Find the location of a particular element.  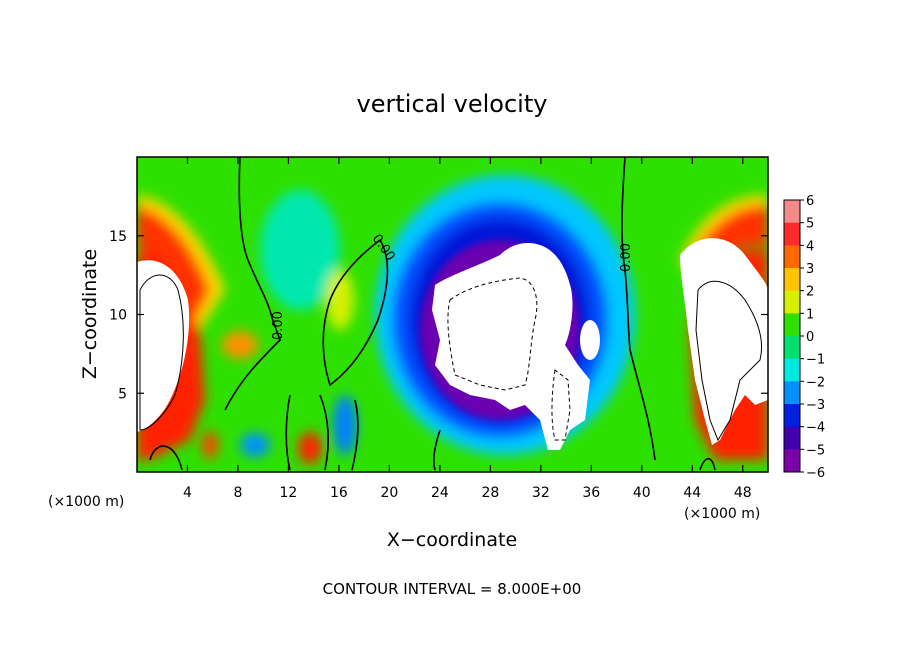

y-tick-label: 5 is located at coordinates (122, 394).